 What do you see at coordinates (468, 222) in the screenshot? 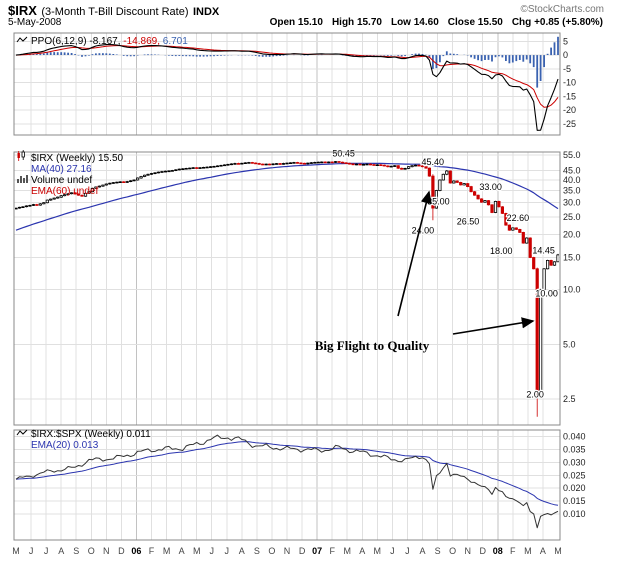
I see `price-label: 26.50` at bounding box center [468, 222].